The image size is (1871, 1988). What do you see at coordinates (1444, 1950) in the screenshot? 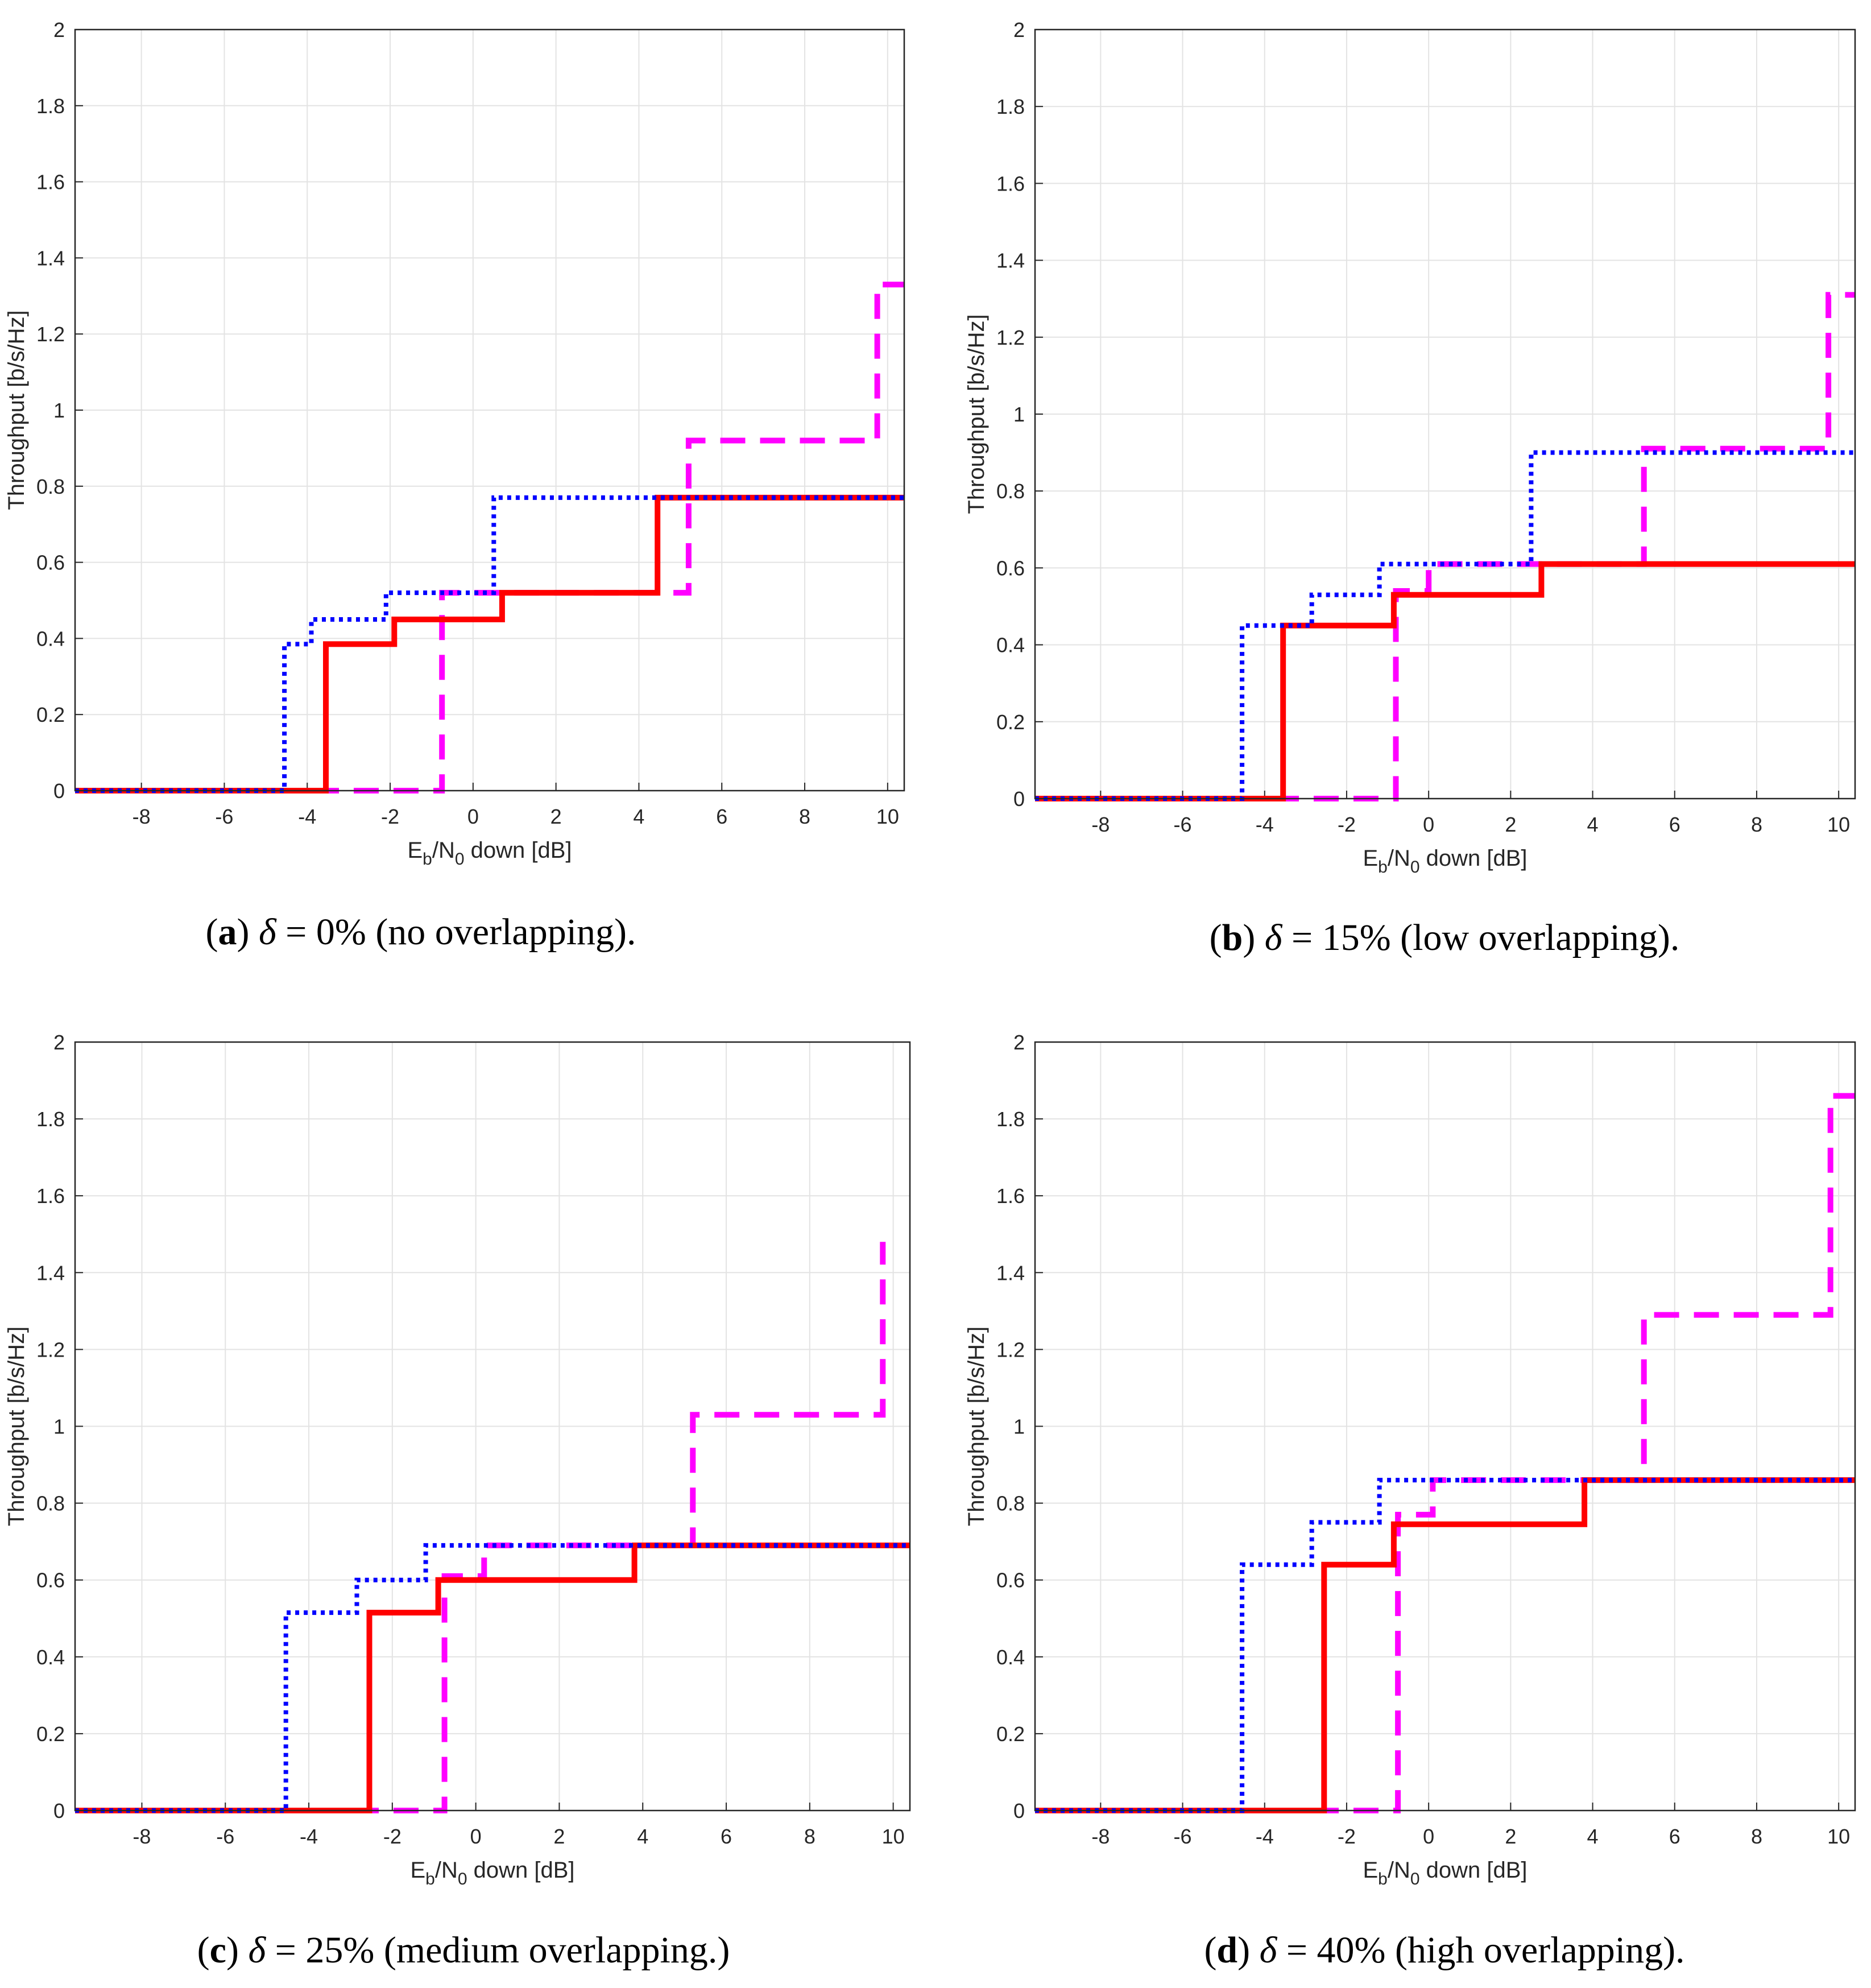
I see `panel-caption: (d) δ = 40% (high overlapping).` at bounding box center [1444, 1950].